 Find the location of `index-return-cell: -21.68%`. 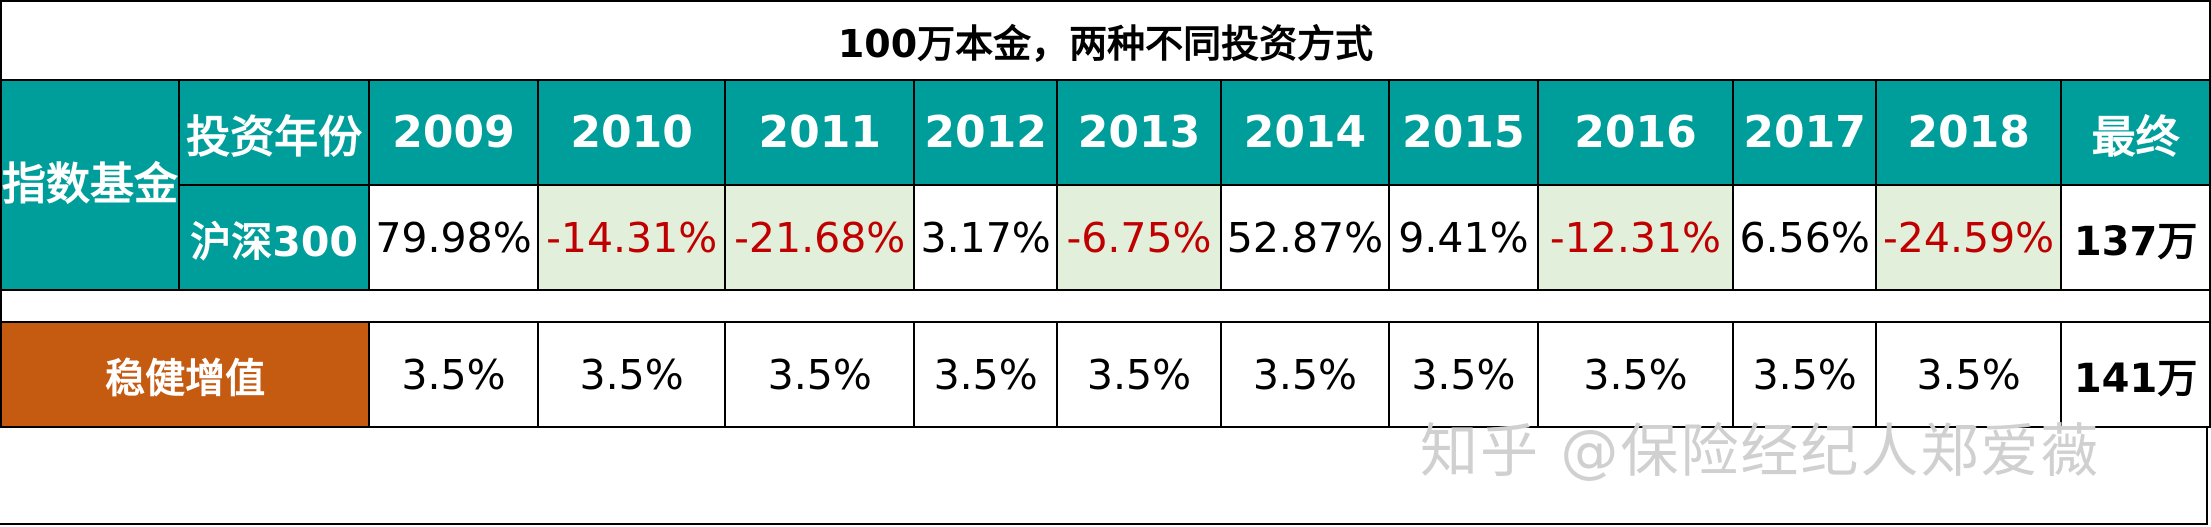

index-return-cell: -21.68% is located at coordinates (819, 237).